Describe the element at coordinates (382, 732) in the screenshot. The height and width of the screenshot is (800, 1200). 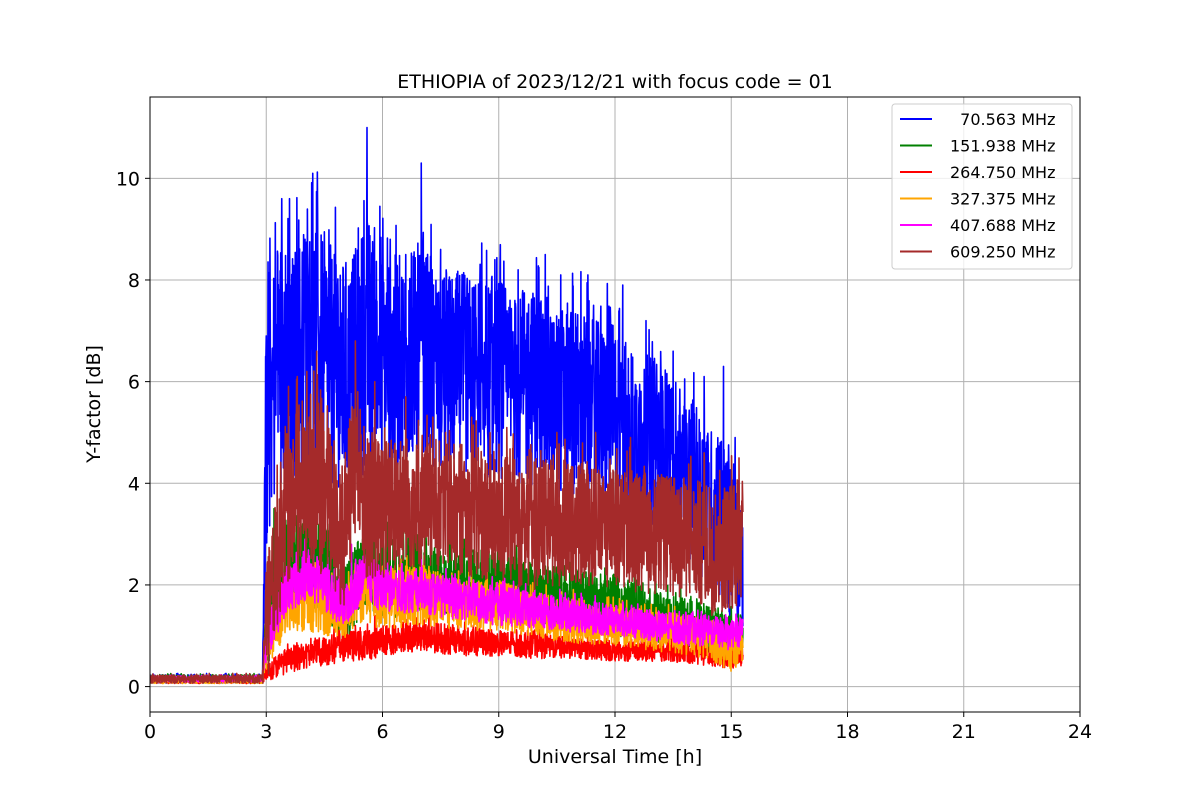
I see `x-tick-label: 6` at that location.